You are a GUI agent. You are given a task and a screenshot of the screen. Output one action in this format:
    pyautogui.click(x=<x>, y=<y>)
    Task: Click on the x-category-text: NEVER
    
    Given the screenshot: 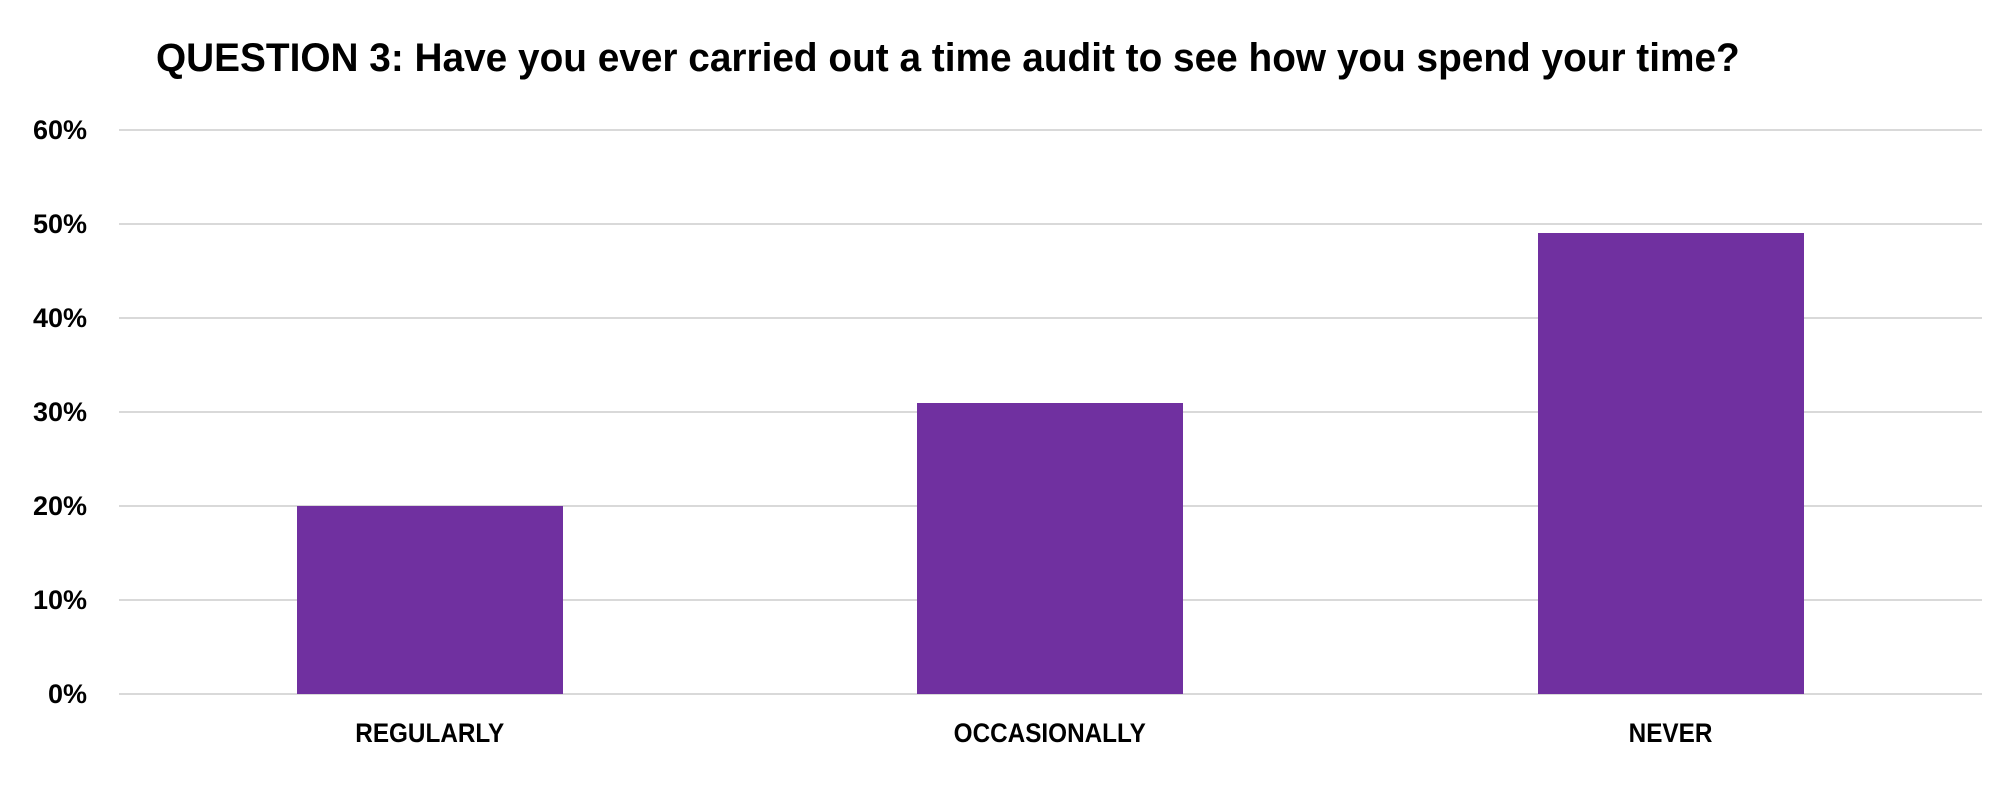 What is the action you would take?
    pyautogui.click(x=1671, y=733)
    